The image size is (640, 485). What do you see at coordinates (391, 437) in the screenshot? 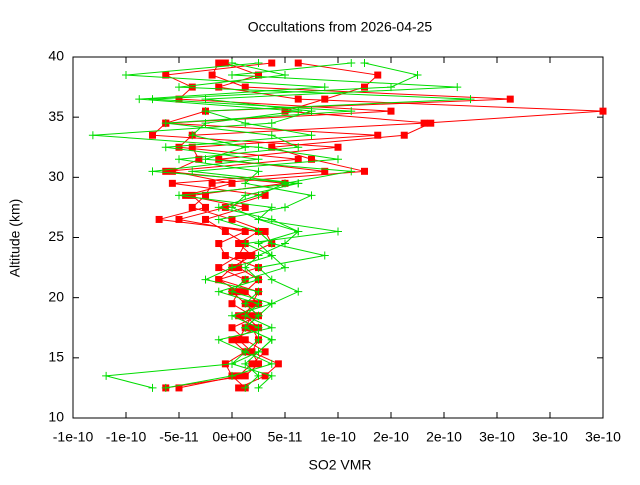
I see `x-tick-label: 2e-10` at bounding box center [391, 437].